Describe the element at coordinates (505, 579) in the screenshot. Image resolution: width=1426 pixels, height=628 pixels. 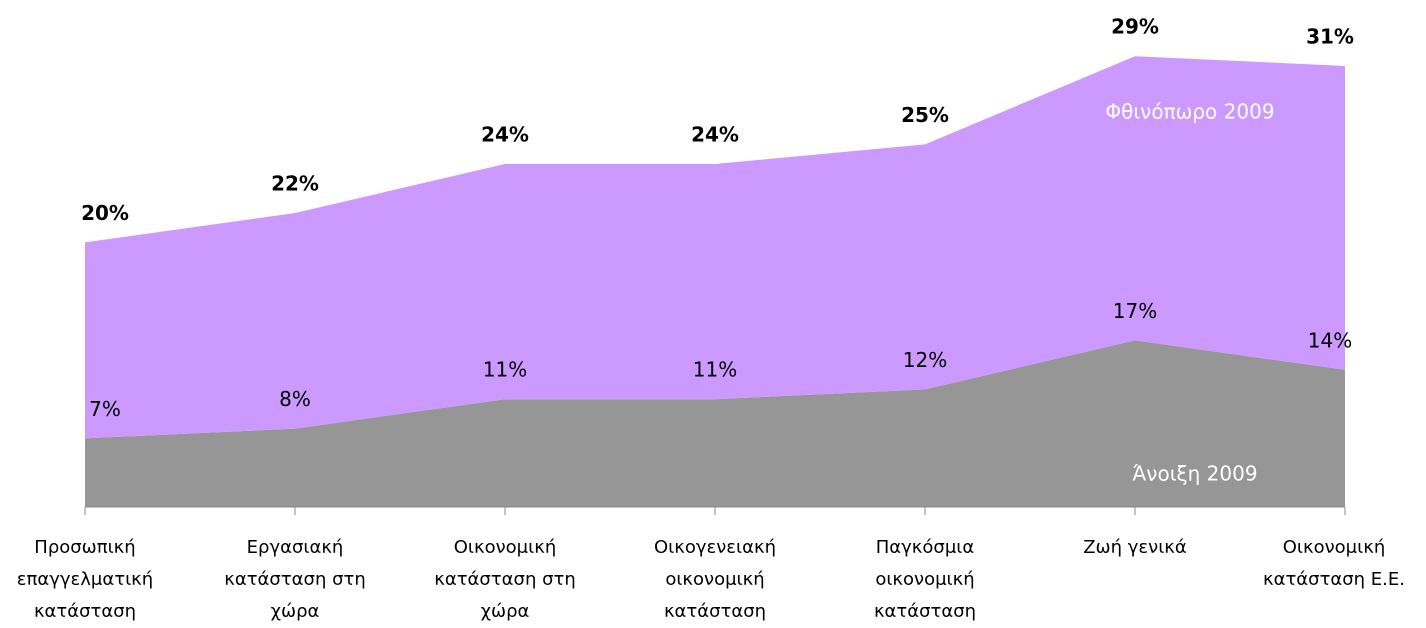
I see `x-tick-label: Οικονομική κατάσταση στη χώρα` at that location.